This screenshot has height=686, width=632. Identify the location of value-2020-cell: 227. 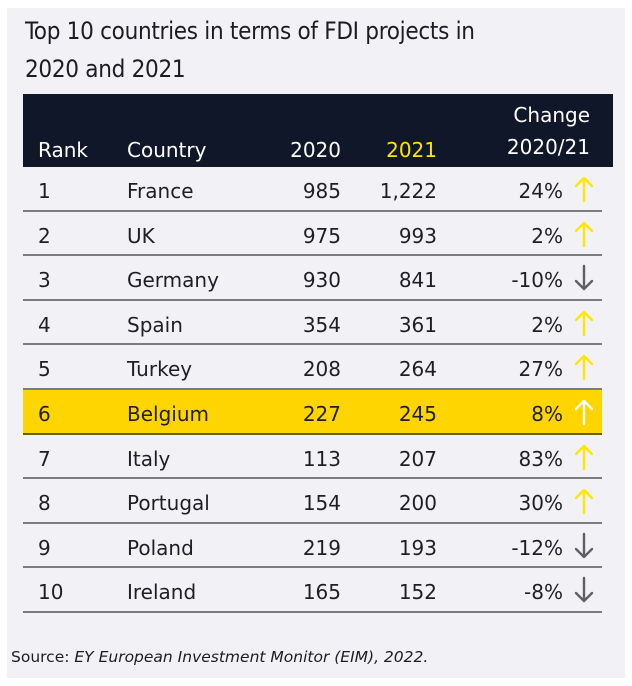
(321, 413).